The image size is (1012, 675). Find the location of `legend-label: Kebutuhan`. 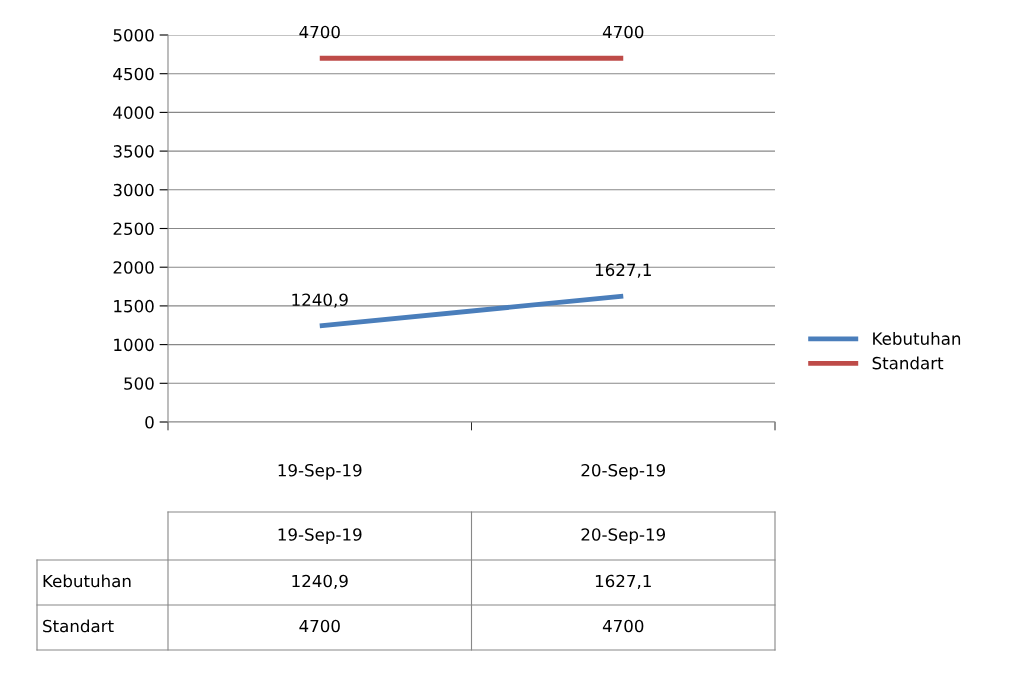

legend-label: Kebutuhan is located at coordinates (917, 338).